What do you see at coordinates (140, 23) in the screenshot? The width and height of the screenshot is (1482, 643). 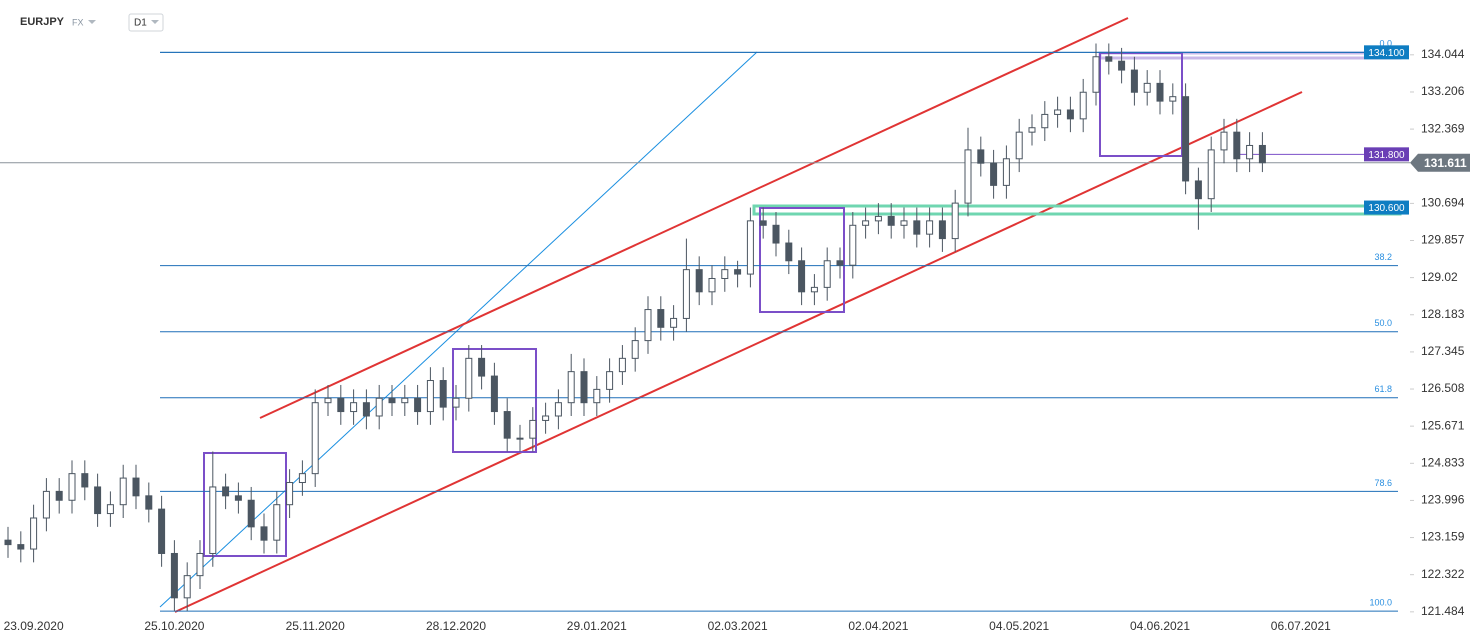 I see `interval: D1` at bounding box center [140, 23].